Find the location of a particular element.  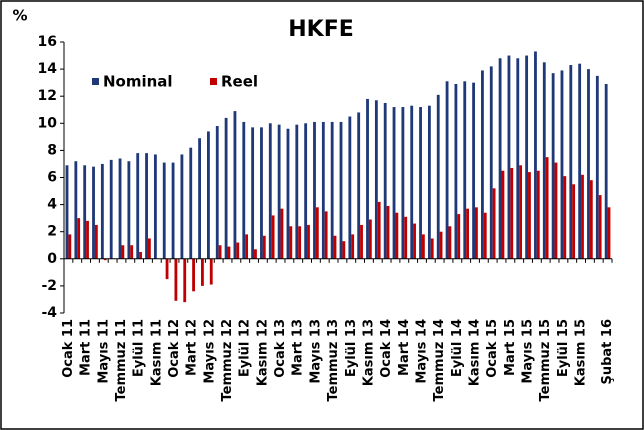

x-tick-label: Temmuz 11 is located at coordinates (121, 360).